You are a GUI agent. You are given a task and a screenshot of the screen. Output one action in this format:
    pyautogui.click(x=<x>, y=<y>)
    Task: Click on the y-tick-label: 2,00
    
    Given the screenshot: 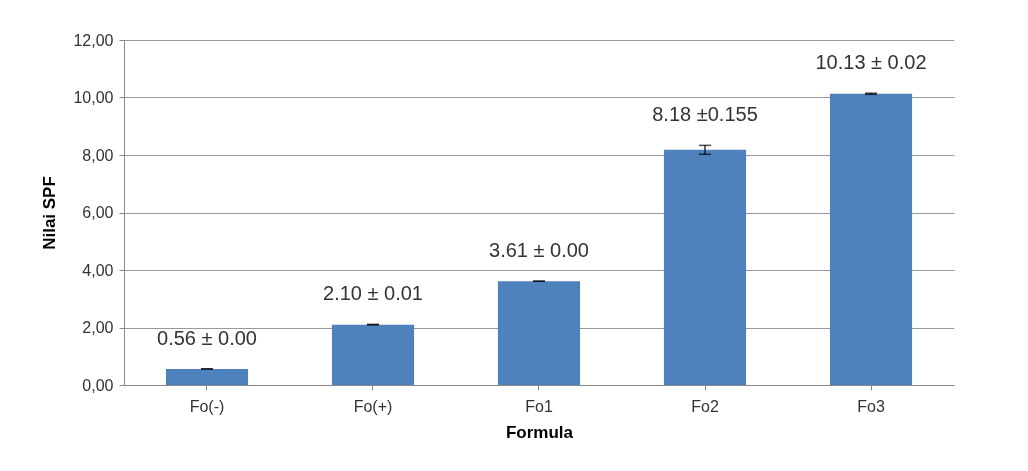 What is the action you would take?
    pyautogui.click(x=98, y=327)
    